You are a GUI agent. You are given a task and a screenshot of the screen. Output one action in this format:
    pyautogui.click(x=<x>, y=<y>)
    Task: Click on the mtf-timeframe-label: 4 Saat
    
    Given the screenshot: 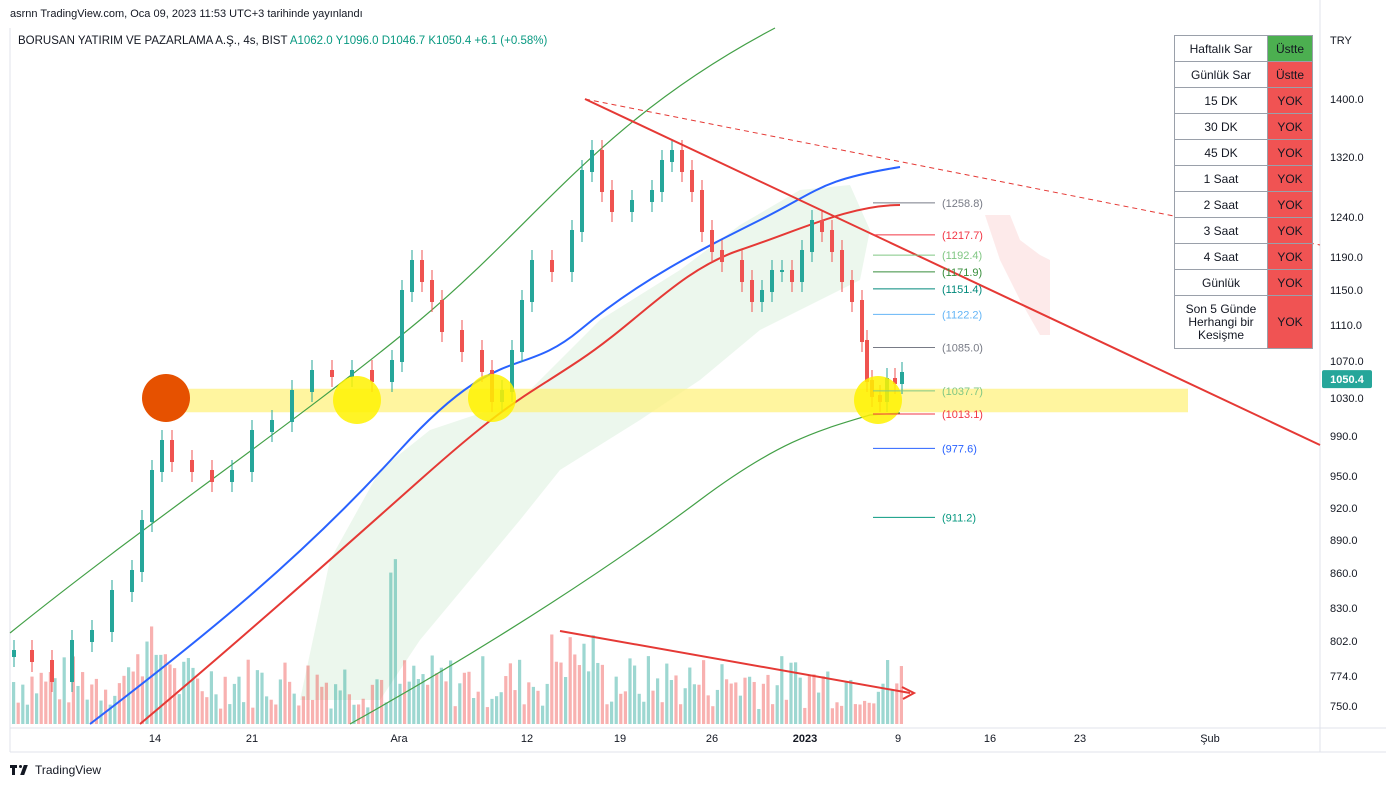 What is the action you would take?
    pyautogui.click(x=1221, y=256)
    